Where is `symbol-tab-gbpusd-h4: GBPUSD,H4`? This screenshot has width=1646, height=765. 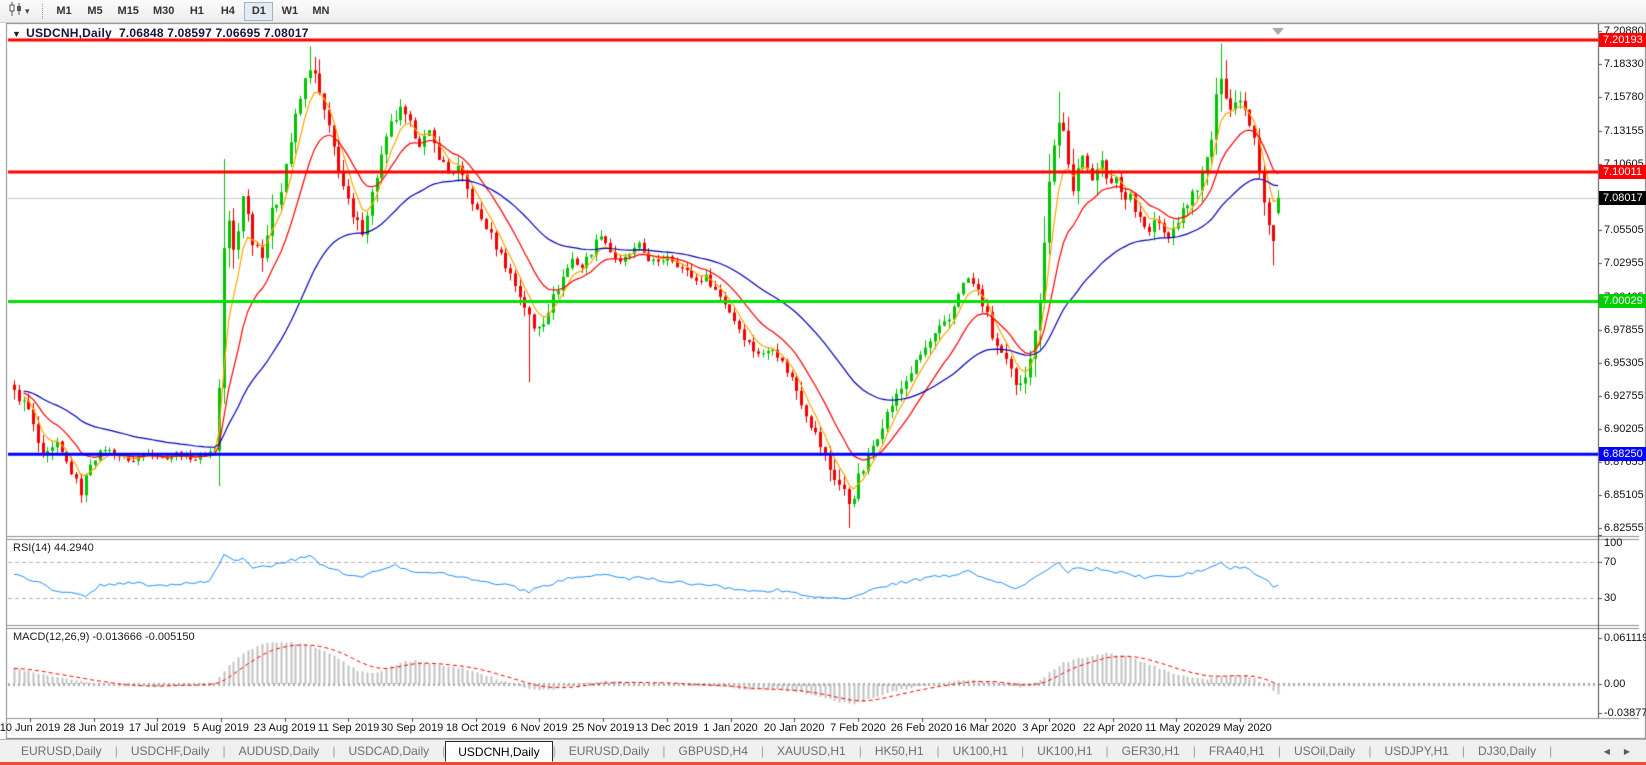
symbol-tab-gbpusd-h4: GBPUSD,H4 is located at coordinates (713, 751).